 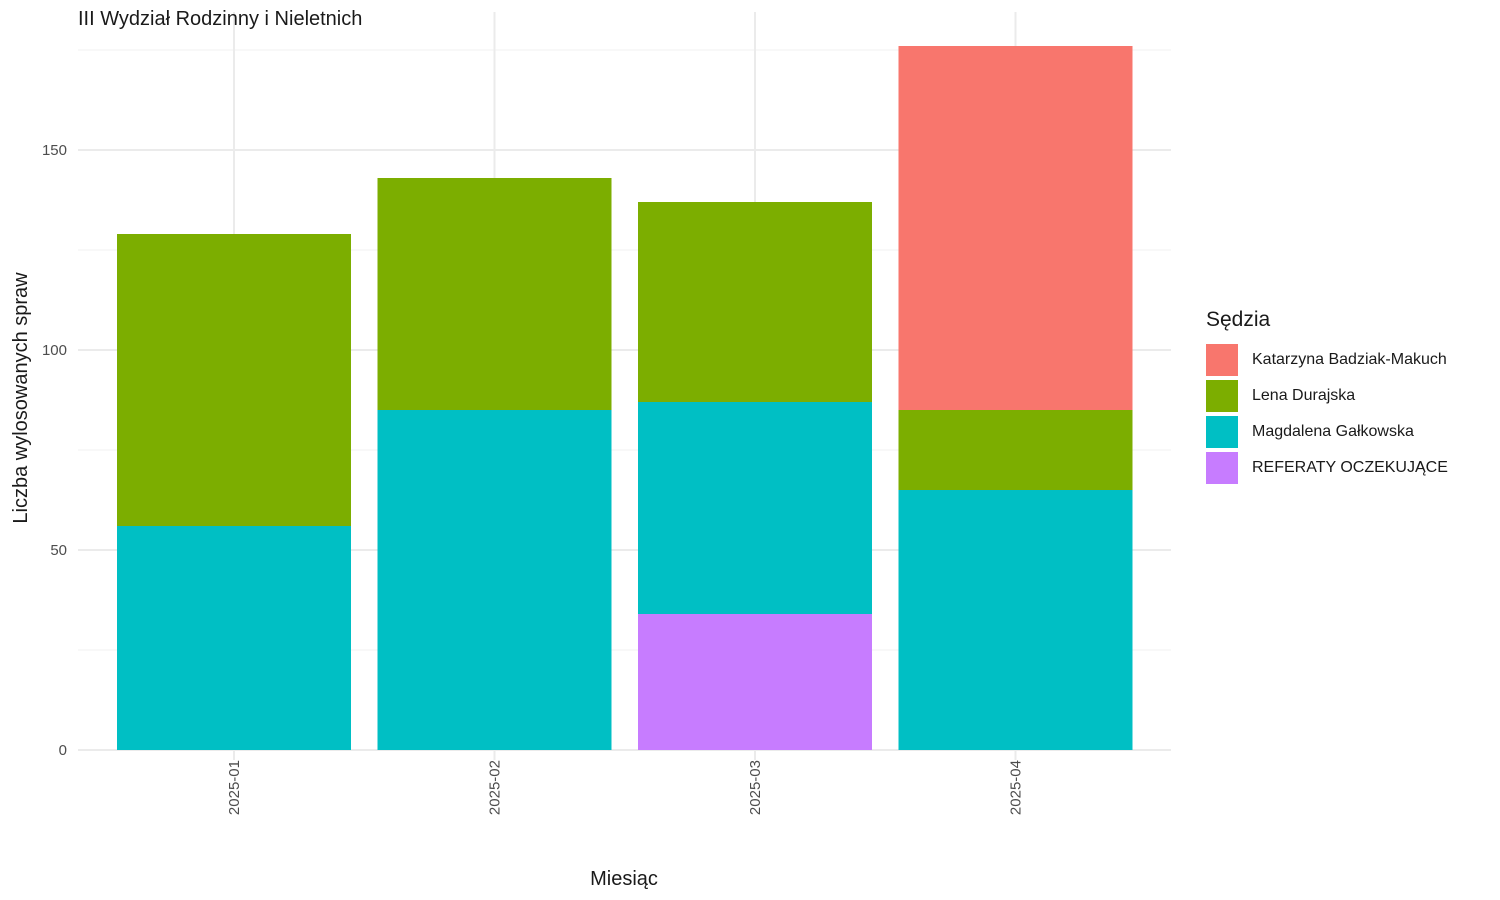 I want to click on legend-title: Sędzia, so click(x=1238, y=319).